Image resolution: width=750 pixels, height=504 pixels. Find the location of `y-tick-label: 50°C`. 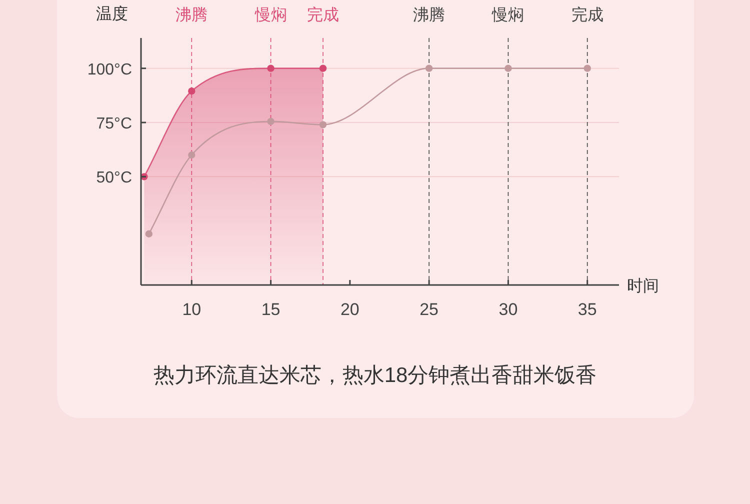

y-tick-label: 50°C is located at coordinates (114, 178).